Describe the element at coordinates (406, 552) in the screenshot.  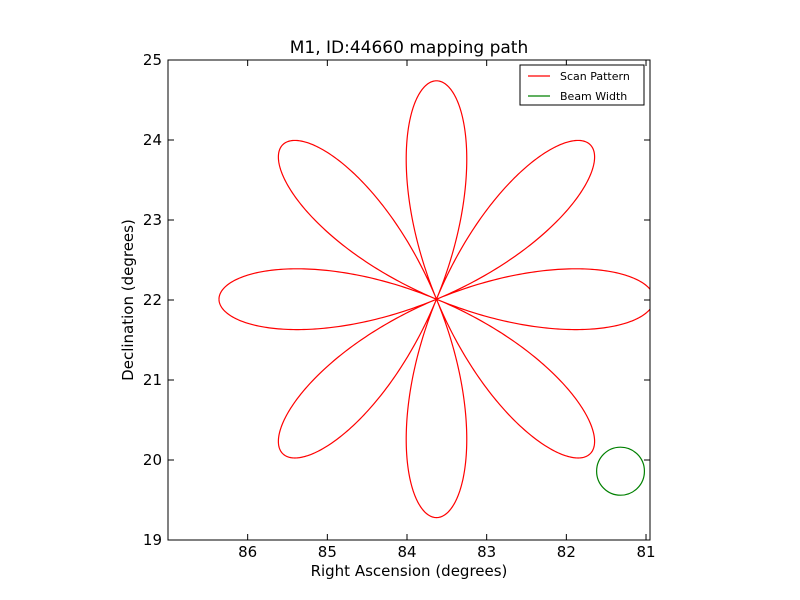
I see `x-tick-label: 84` at that location.